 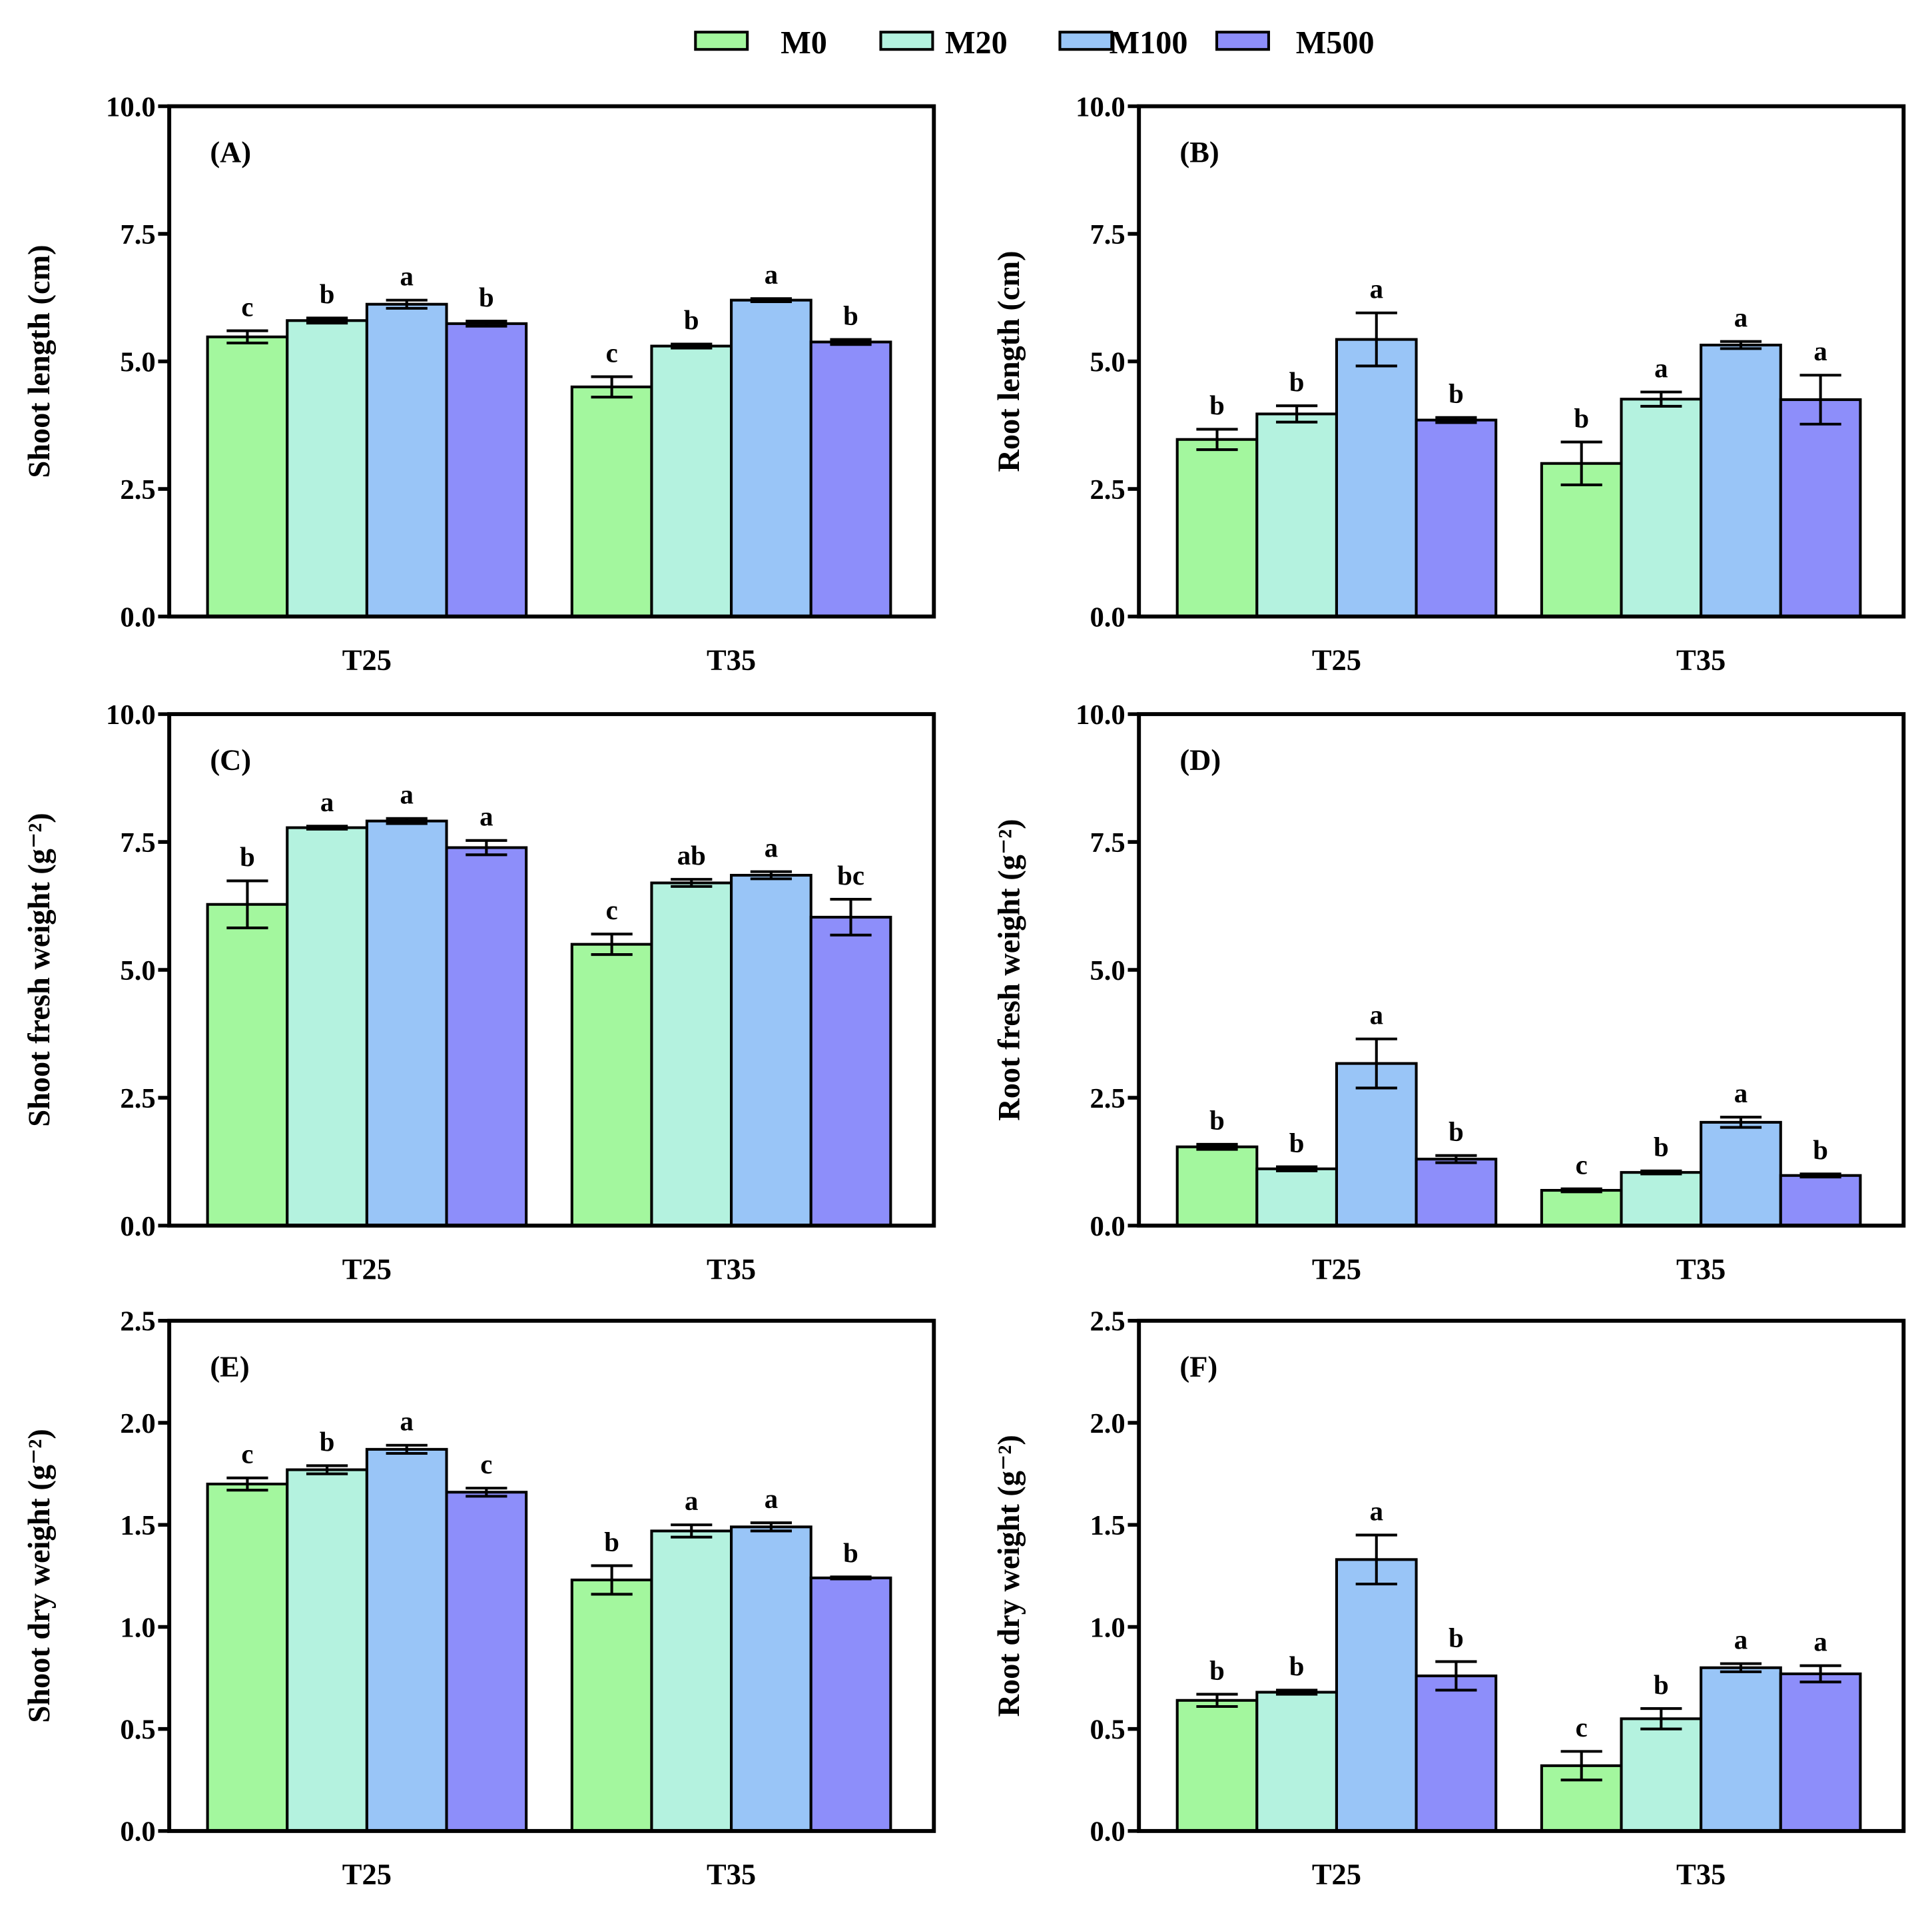 I want to click on panel-title: (E), so click(x=229, y=1366).